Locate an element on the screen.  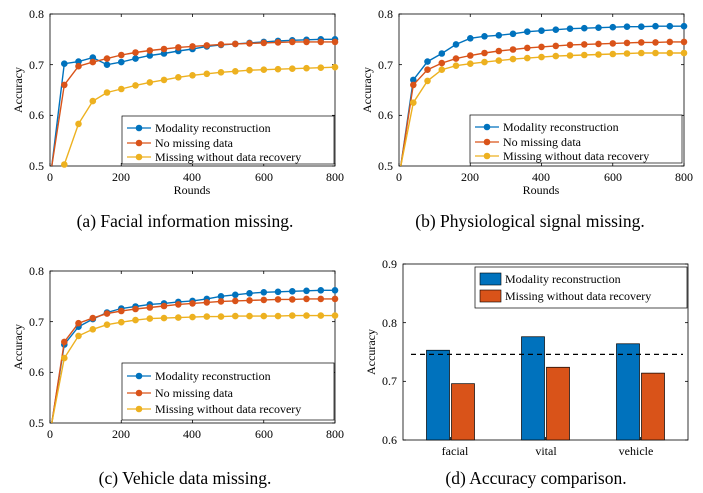
legend-marker is located at coordinates (139, 128).